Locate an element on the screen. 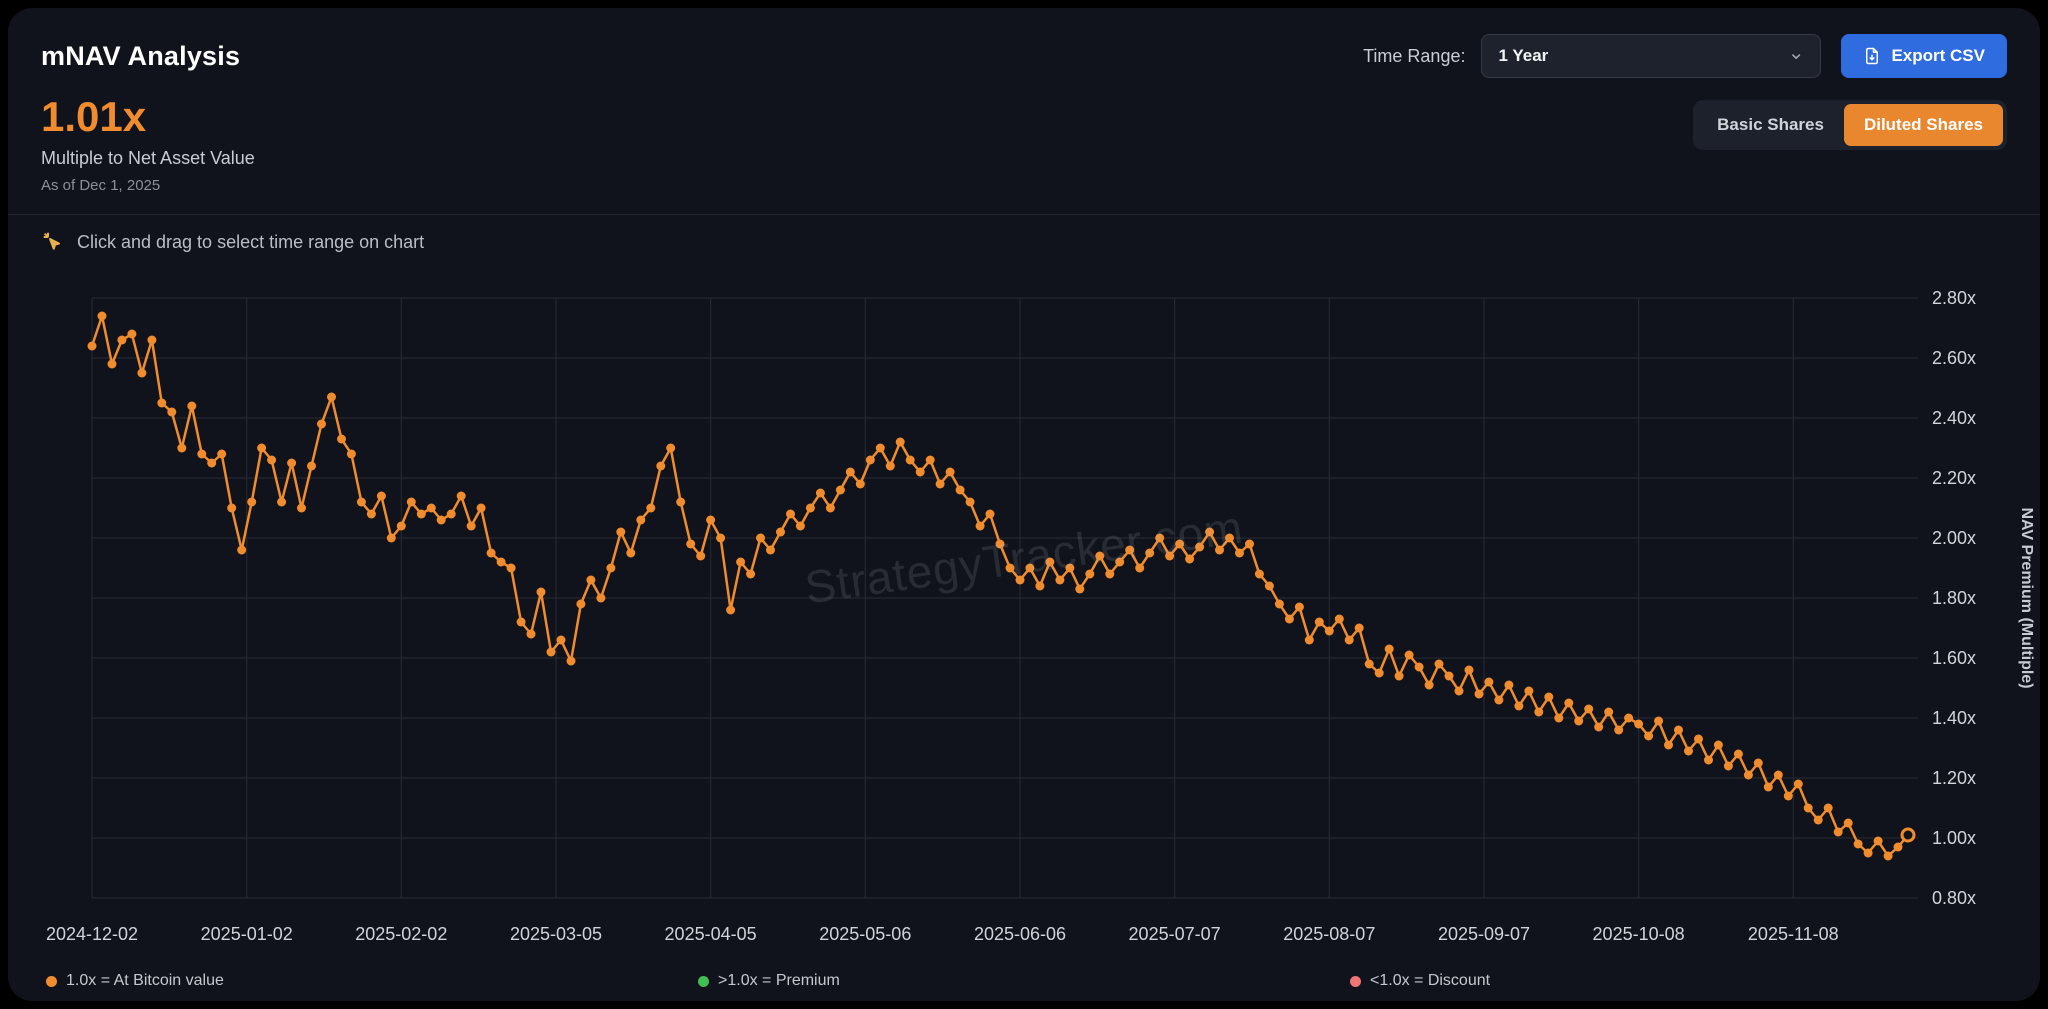  mnav-value-label: Multiple to Net Asset Value is located at coordinates (148, 158).